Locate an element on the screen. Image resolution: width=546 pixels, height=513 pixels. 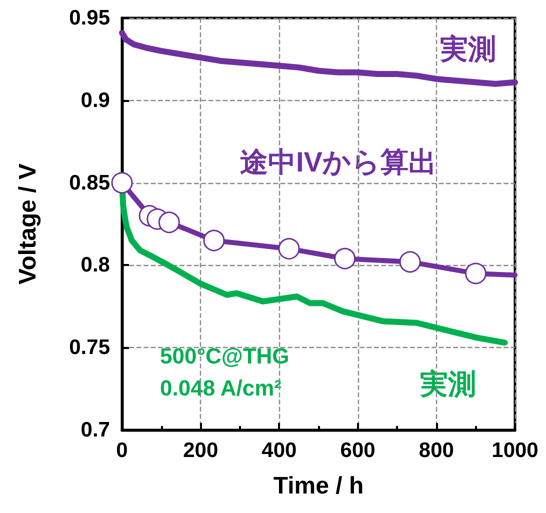
annotation: 500°C@THG is located at coordinates (225, 356).